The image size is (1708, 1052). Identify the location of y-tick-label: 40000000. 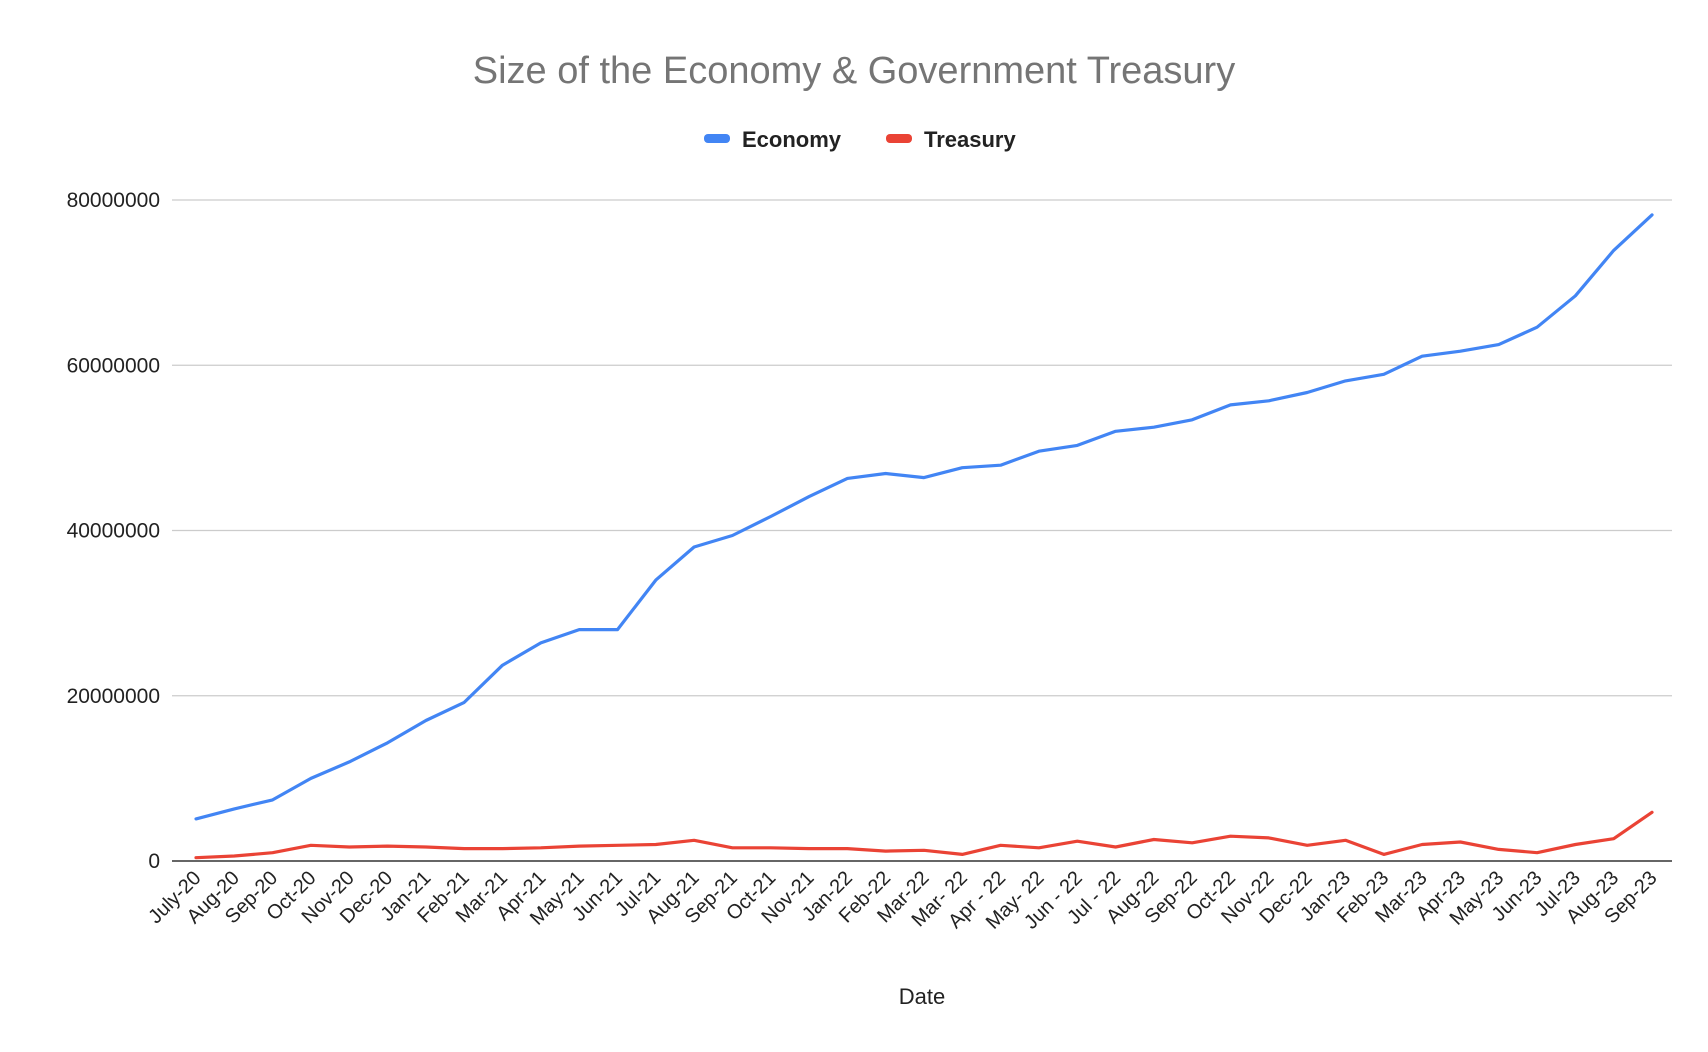
(113, 531).